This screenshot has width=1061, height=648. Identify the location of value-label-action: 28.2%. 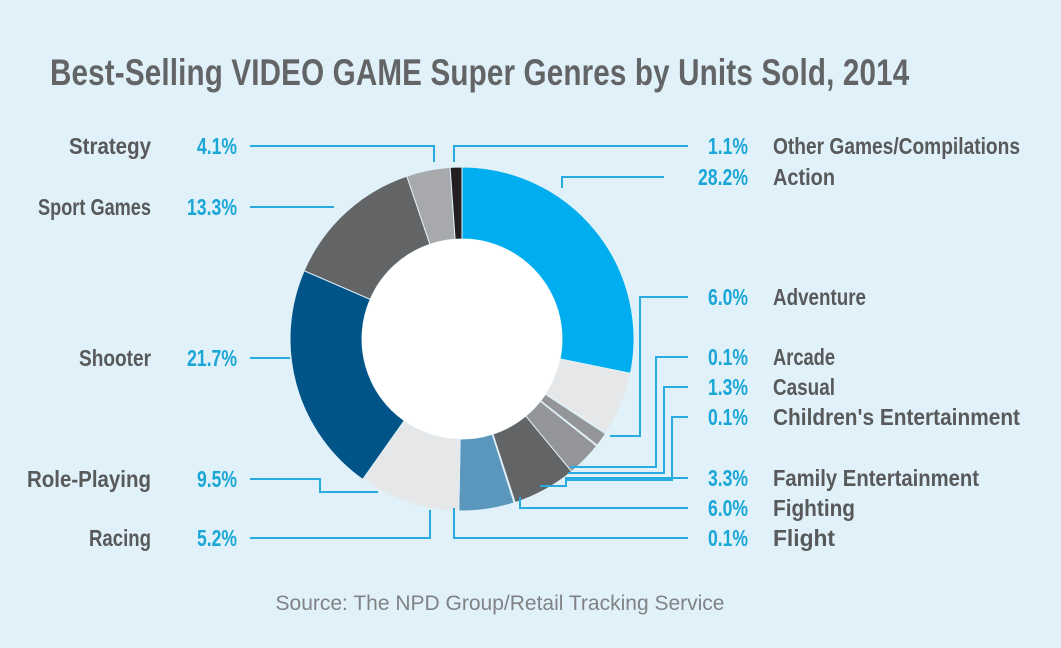
(723, 177).